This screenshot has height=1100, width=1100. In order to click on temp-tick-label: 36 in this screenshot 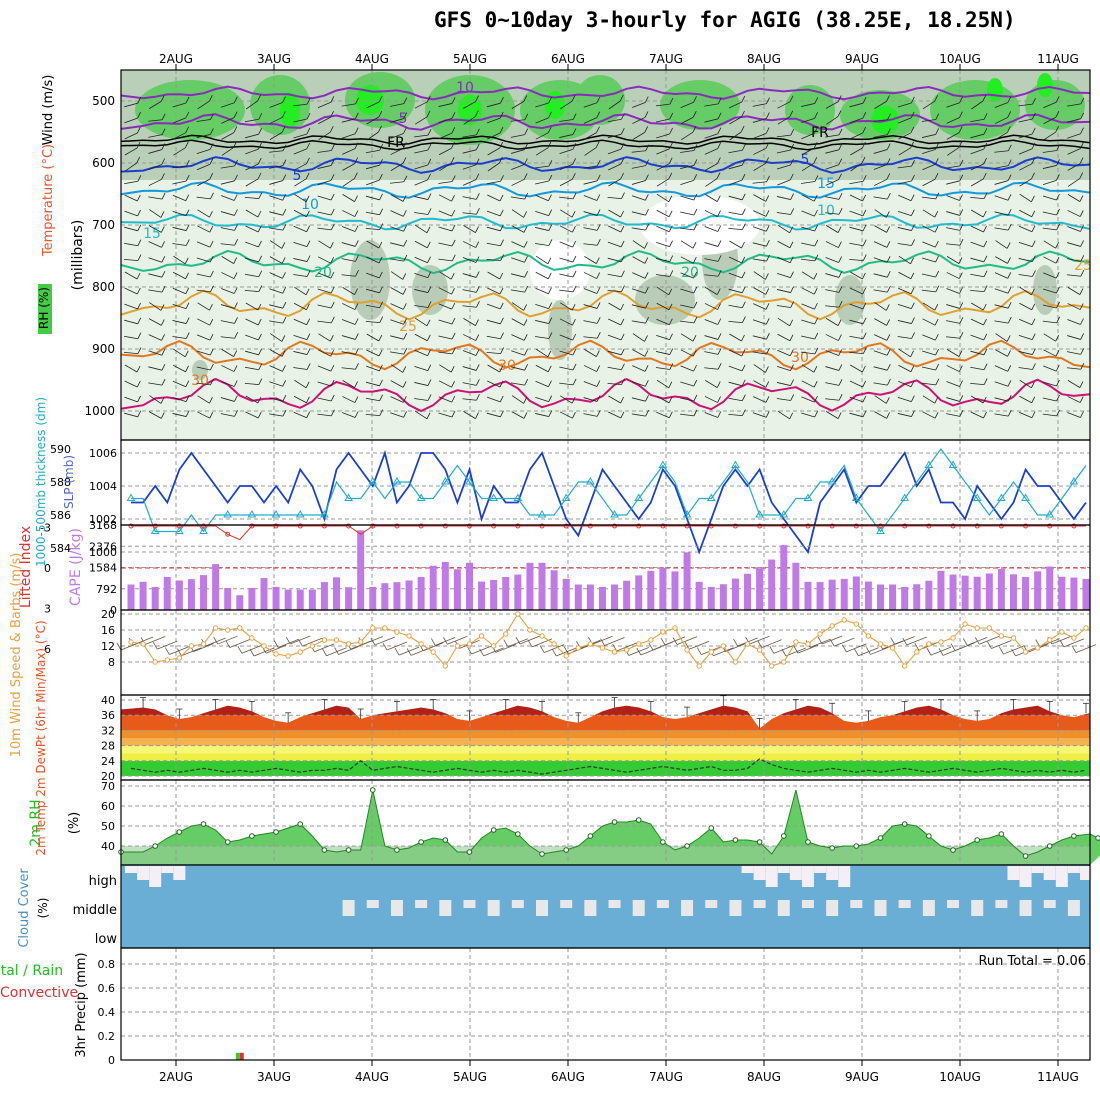, I will do `click(108, 715)`.